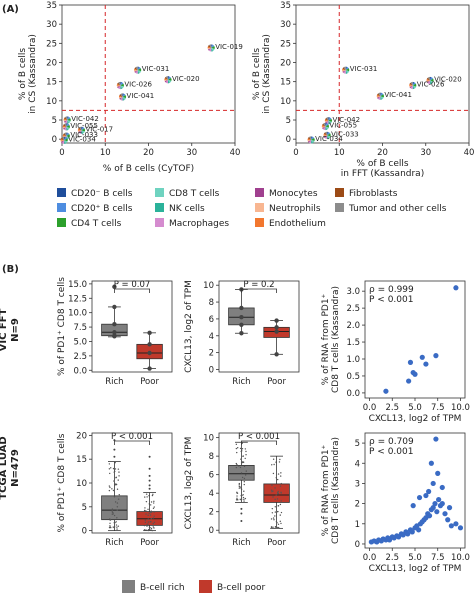 The width and height of the screenshot is (474, 597). I want to click on y-tick-label: 20, so click(51, 64).